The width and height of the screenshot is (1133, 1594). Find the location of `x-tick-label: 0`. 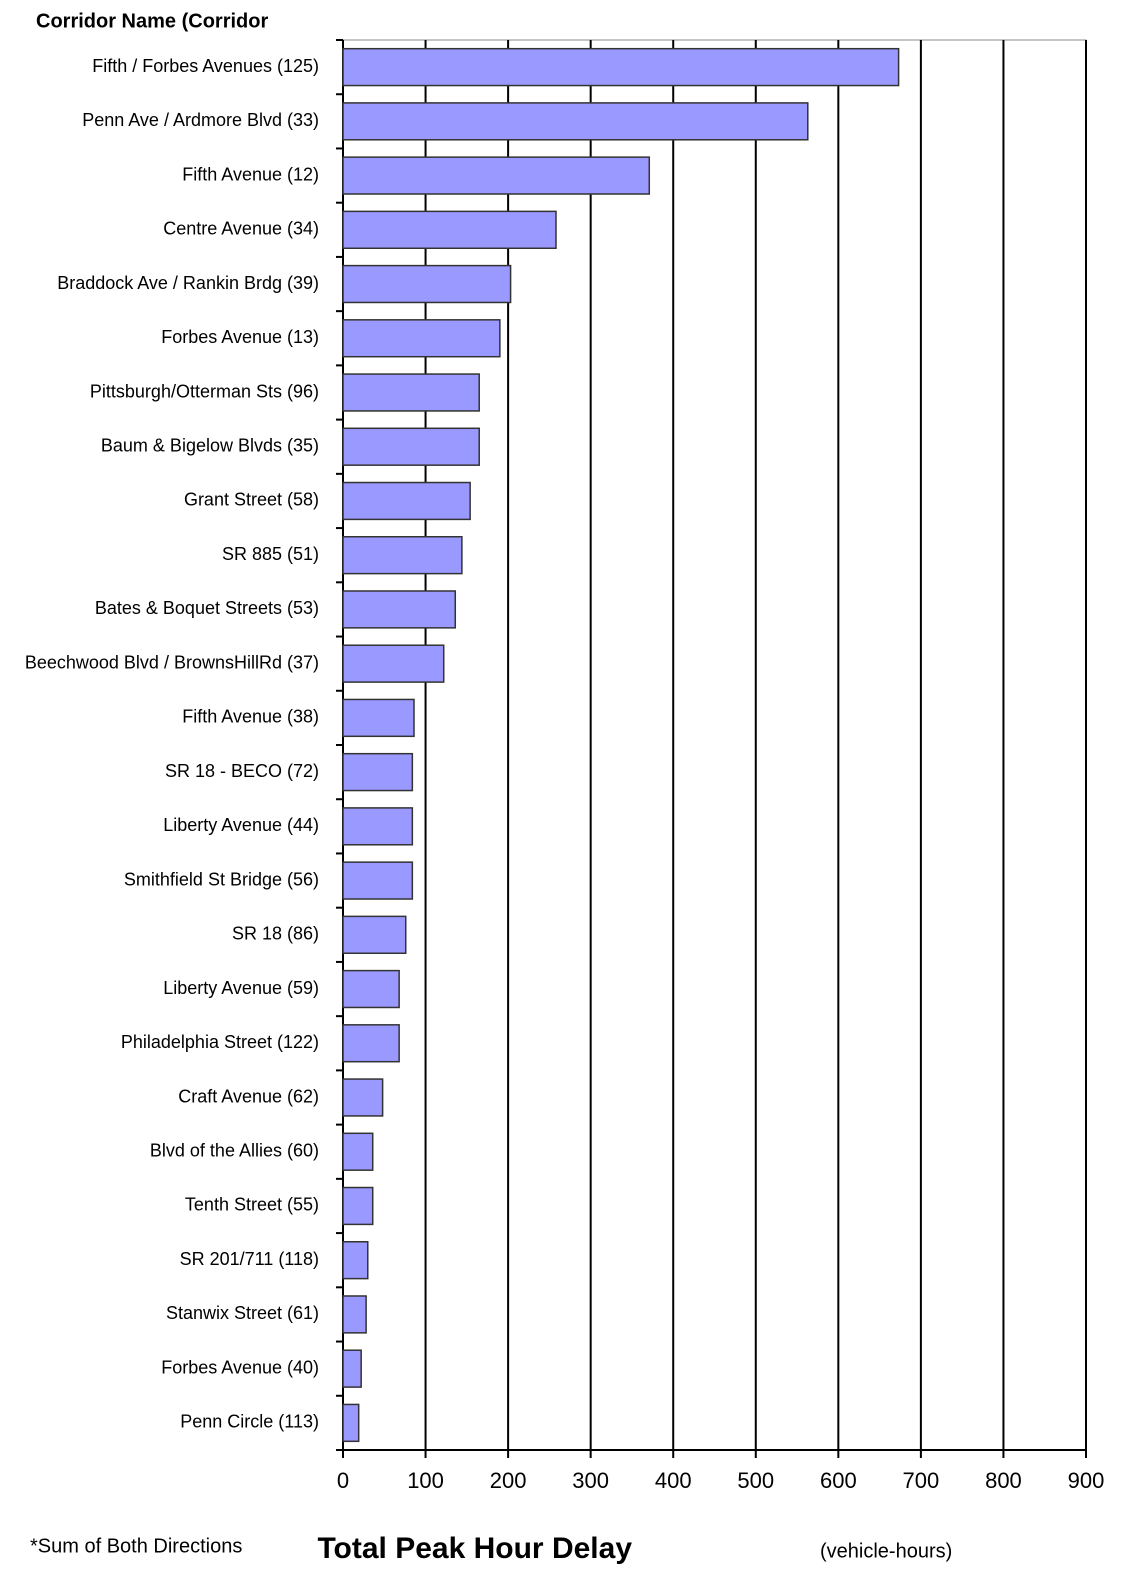

x-tick-label: 0 is located at coordinates (343, 1480).